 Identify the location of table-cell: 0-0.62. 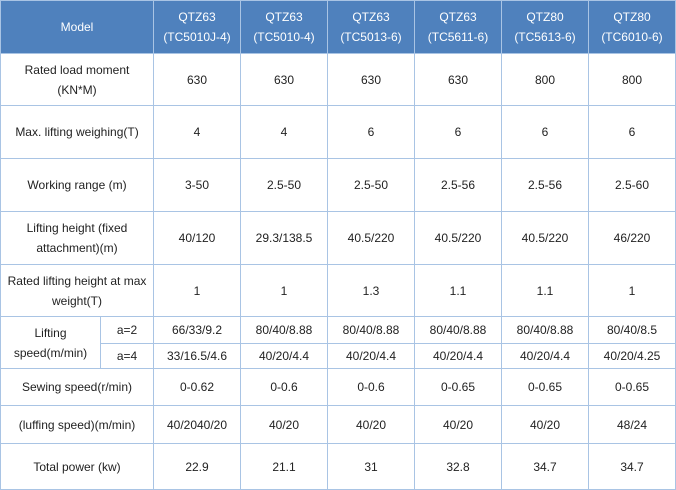
(197, 387).